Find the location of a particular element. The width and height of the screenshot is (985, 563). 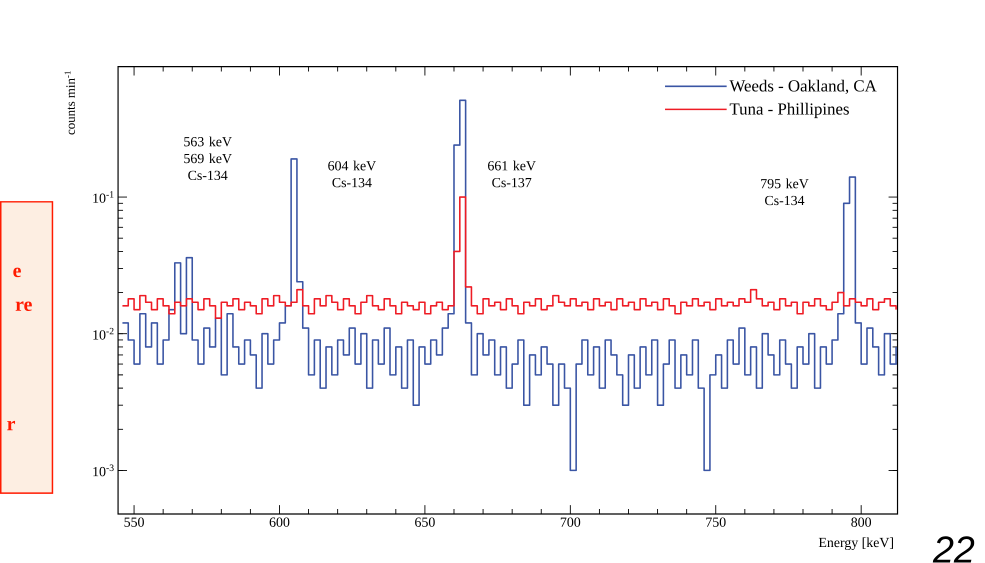

y-tick-label: 10$^{-3}$ is located at coordinates (103, 470).